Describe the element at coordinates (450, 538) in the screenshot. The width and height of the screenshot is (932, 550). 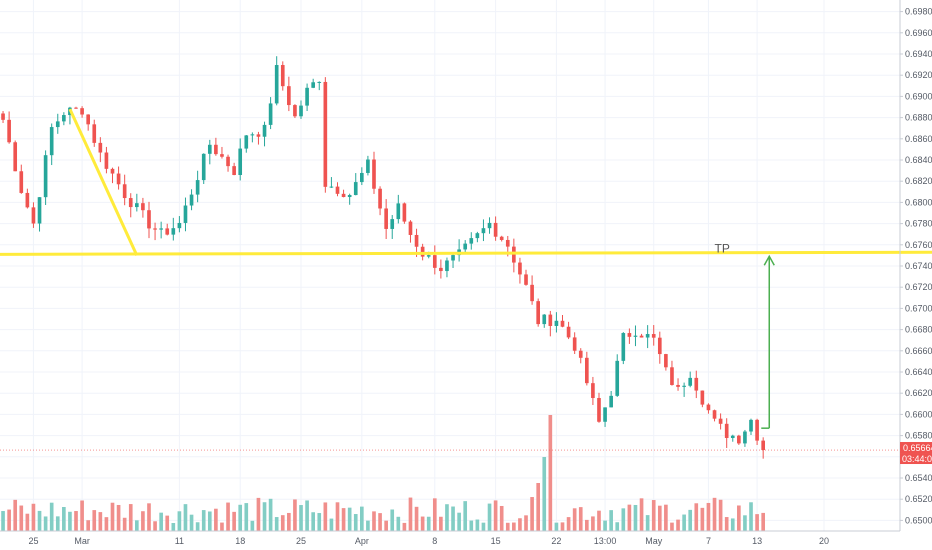
I see `time-axis: 25 Mar 11 18 25 Apr 8 15 22 13:00 May 7 13 20` at that location.